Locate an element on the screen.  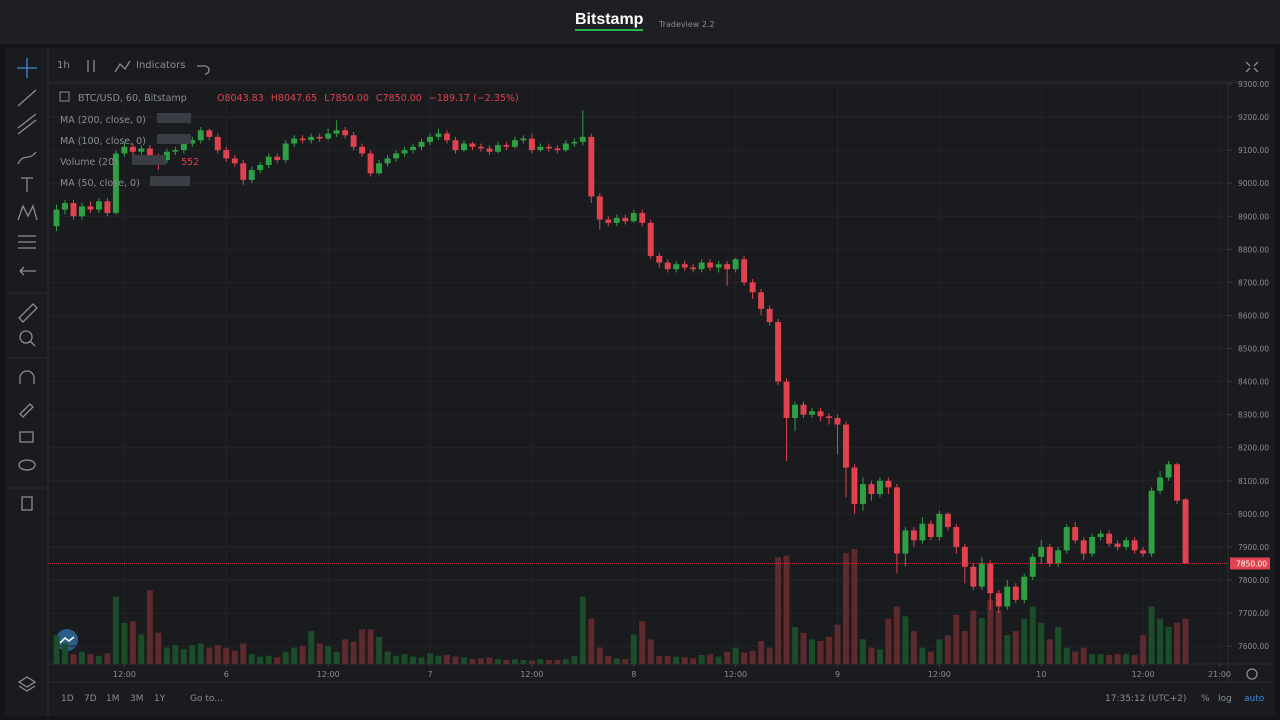
log-toggle: log is located at coordinates (1225, 699).